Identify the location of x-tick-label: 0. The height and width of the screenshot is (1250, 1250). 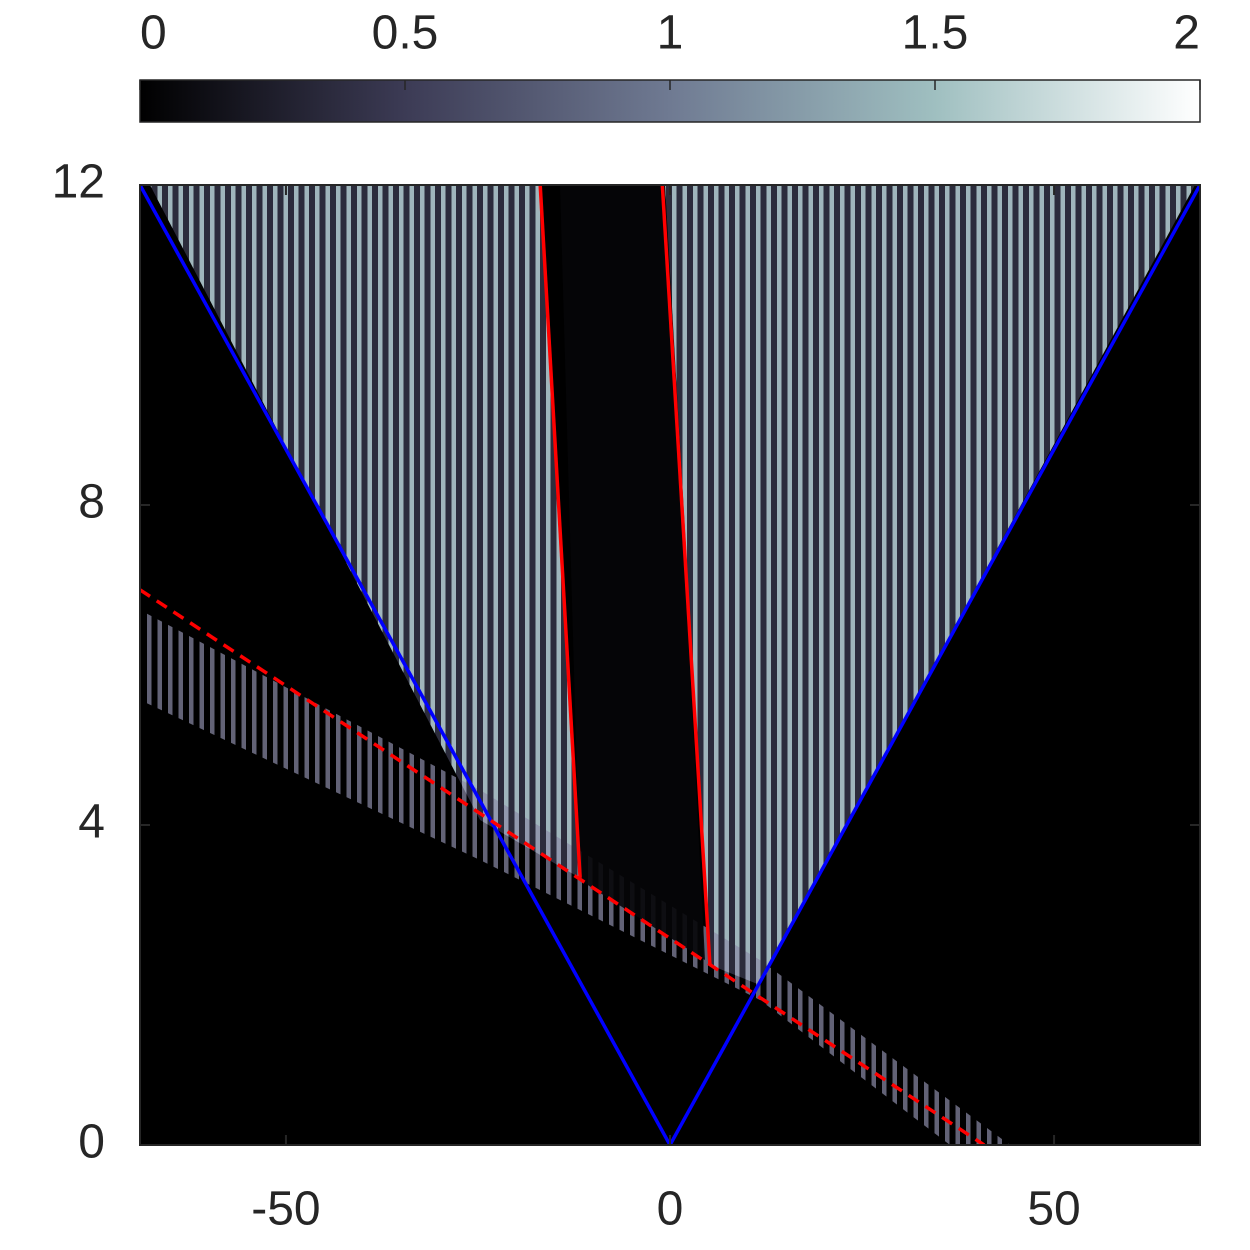
(670, 1209).